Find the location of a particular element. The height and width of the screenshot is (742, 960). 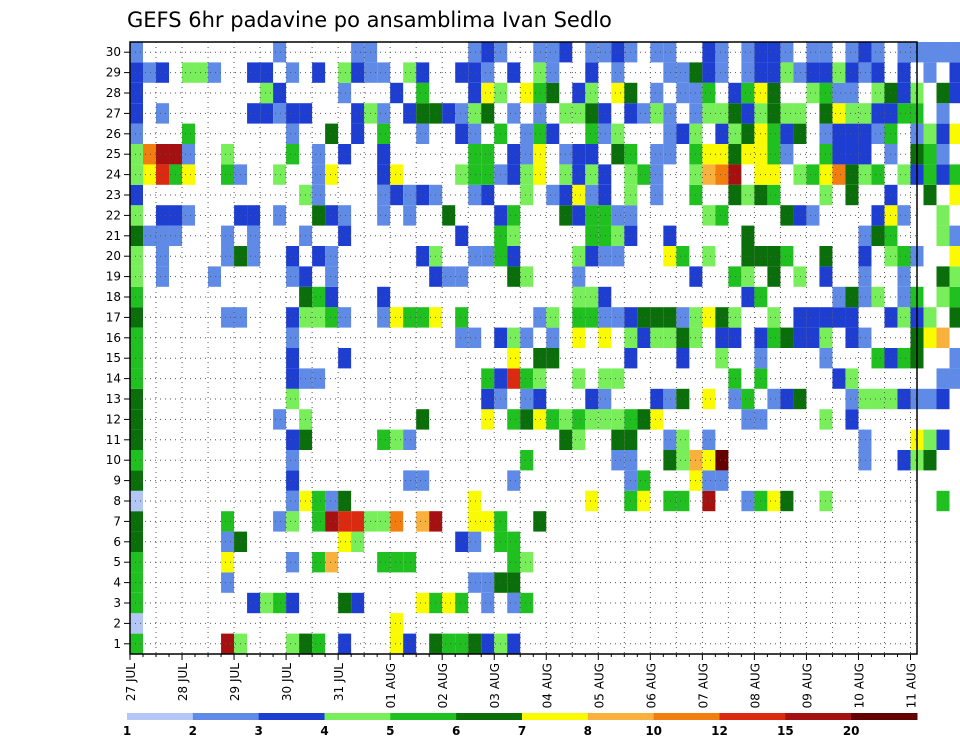

colorbar-label: 4 is located at coordinates (324, 731).